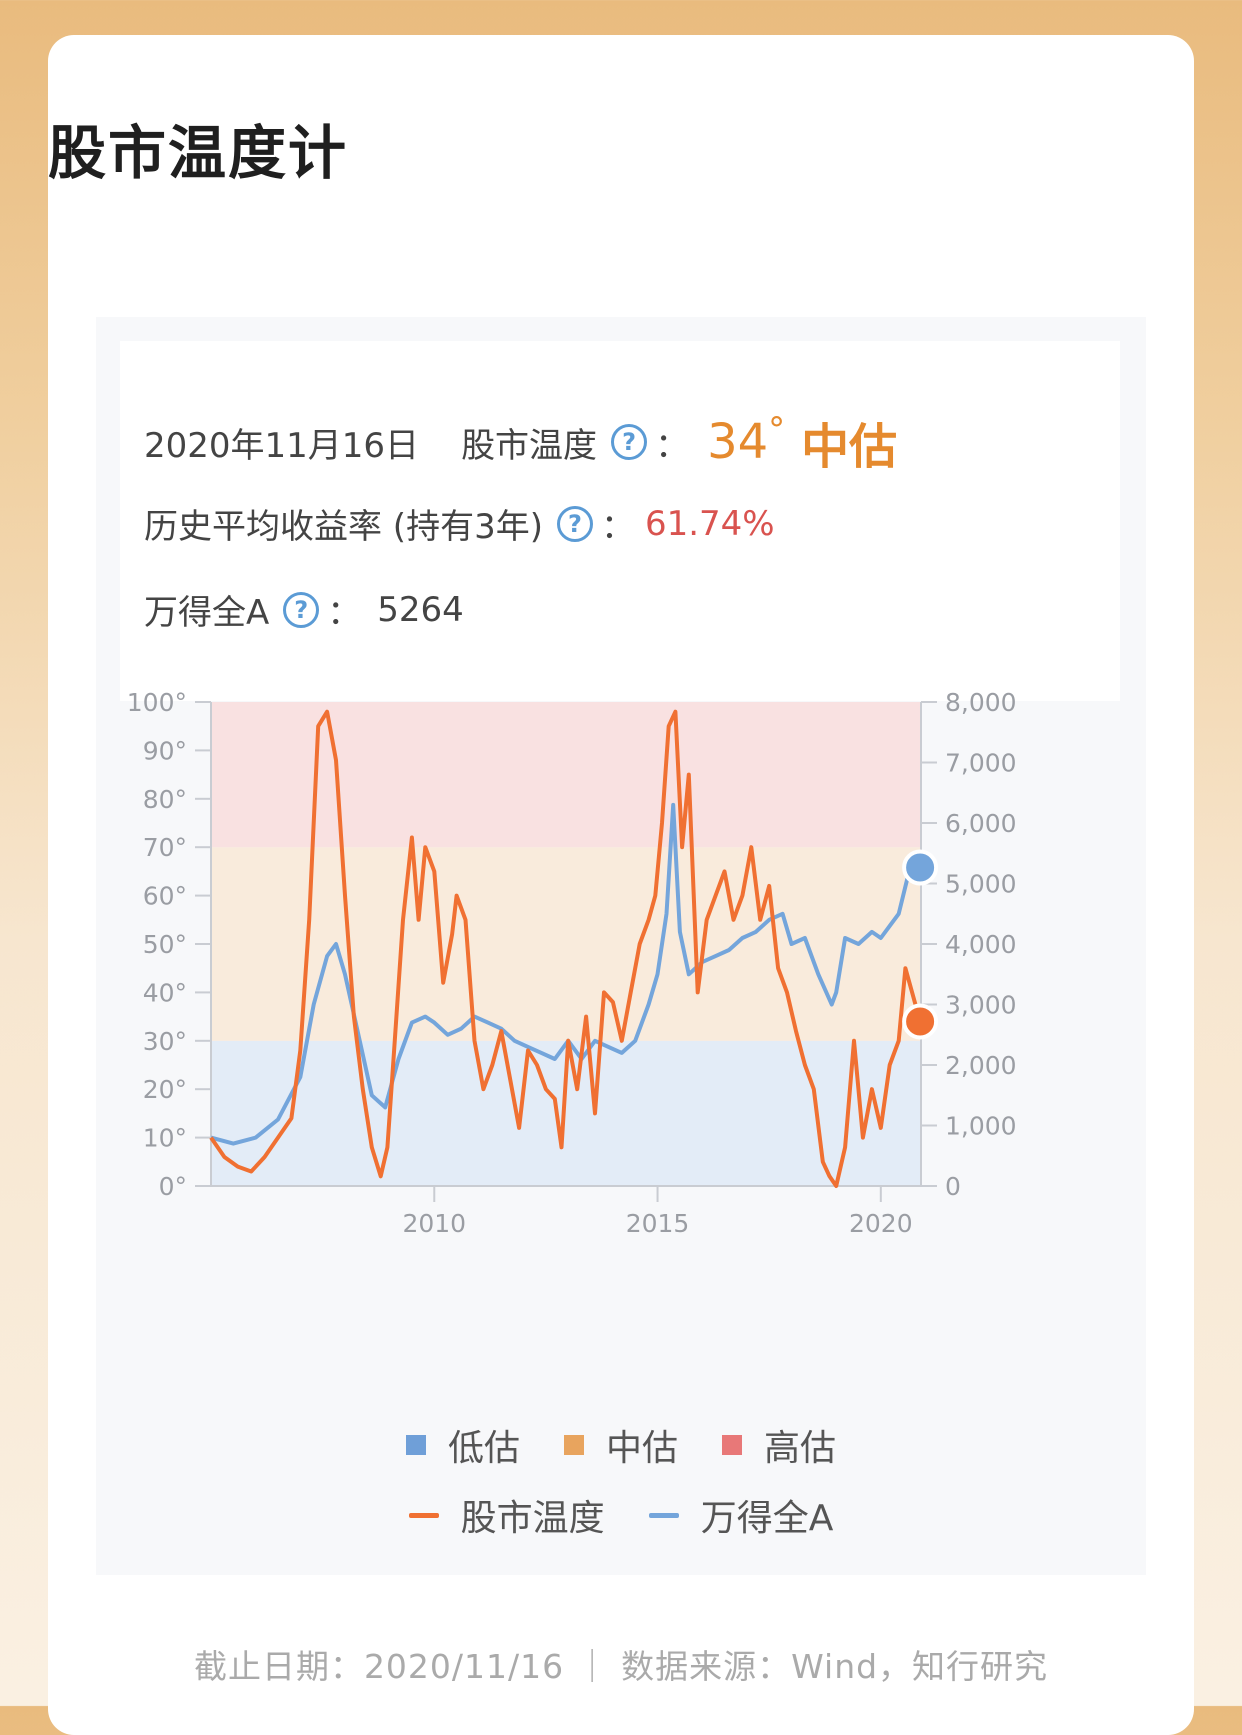  I want to click on zone-band, so click(566, 944).